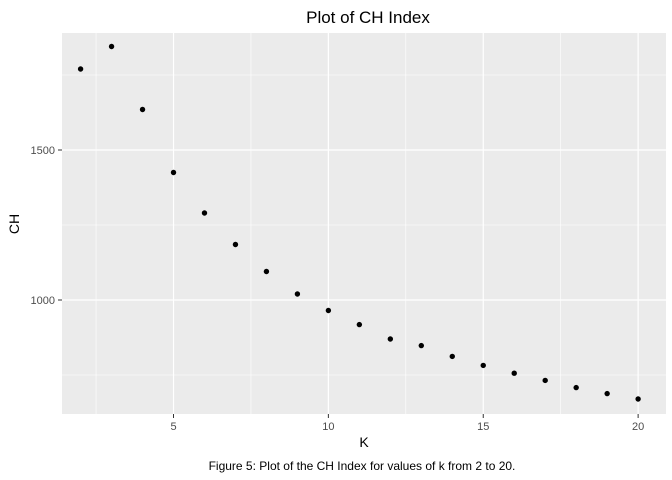 This screenshot has width=672, height=480. Describe the element at coordinates (483, 427) in the screenshot. I see `x-tick-label: 15` at that location.